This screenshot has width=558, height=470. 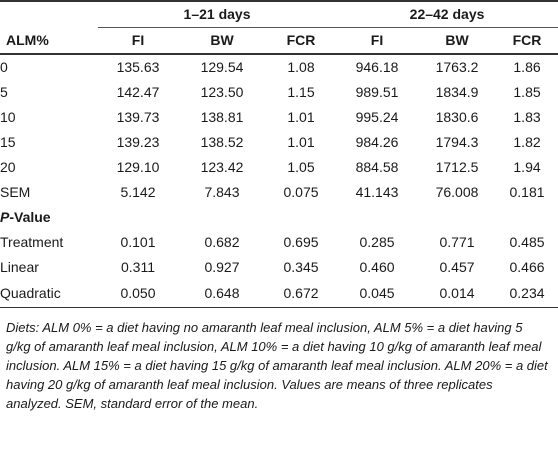 I want to click on cell-value: 995.24, so click(x=377, y=117).